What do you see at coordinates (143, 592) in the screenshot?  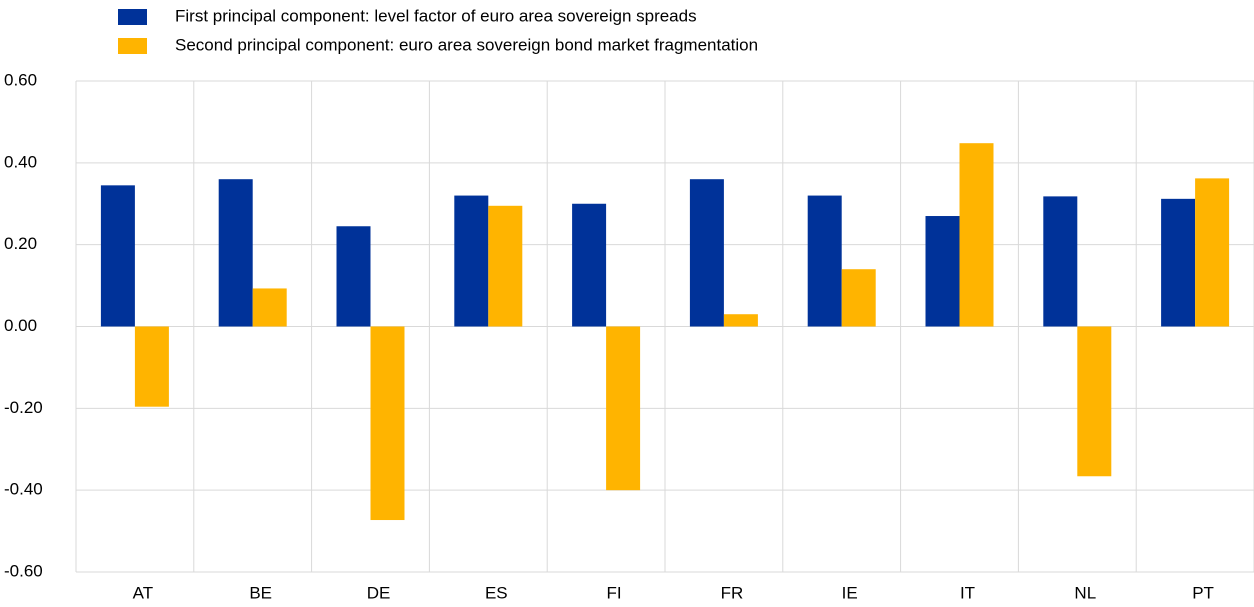 I see `x-tick-label: AT` at bounding box center [143, 592].